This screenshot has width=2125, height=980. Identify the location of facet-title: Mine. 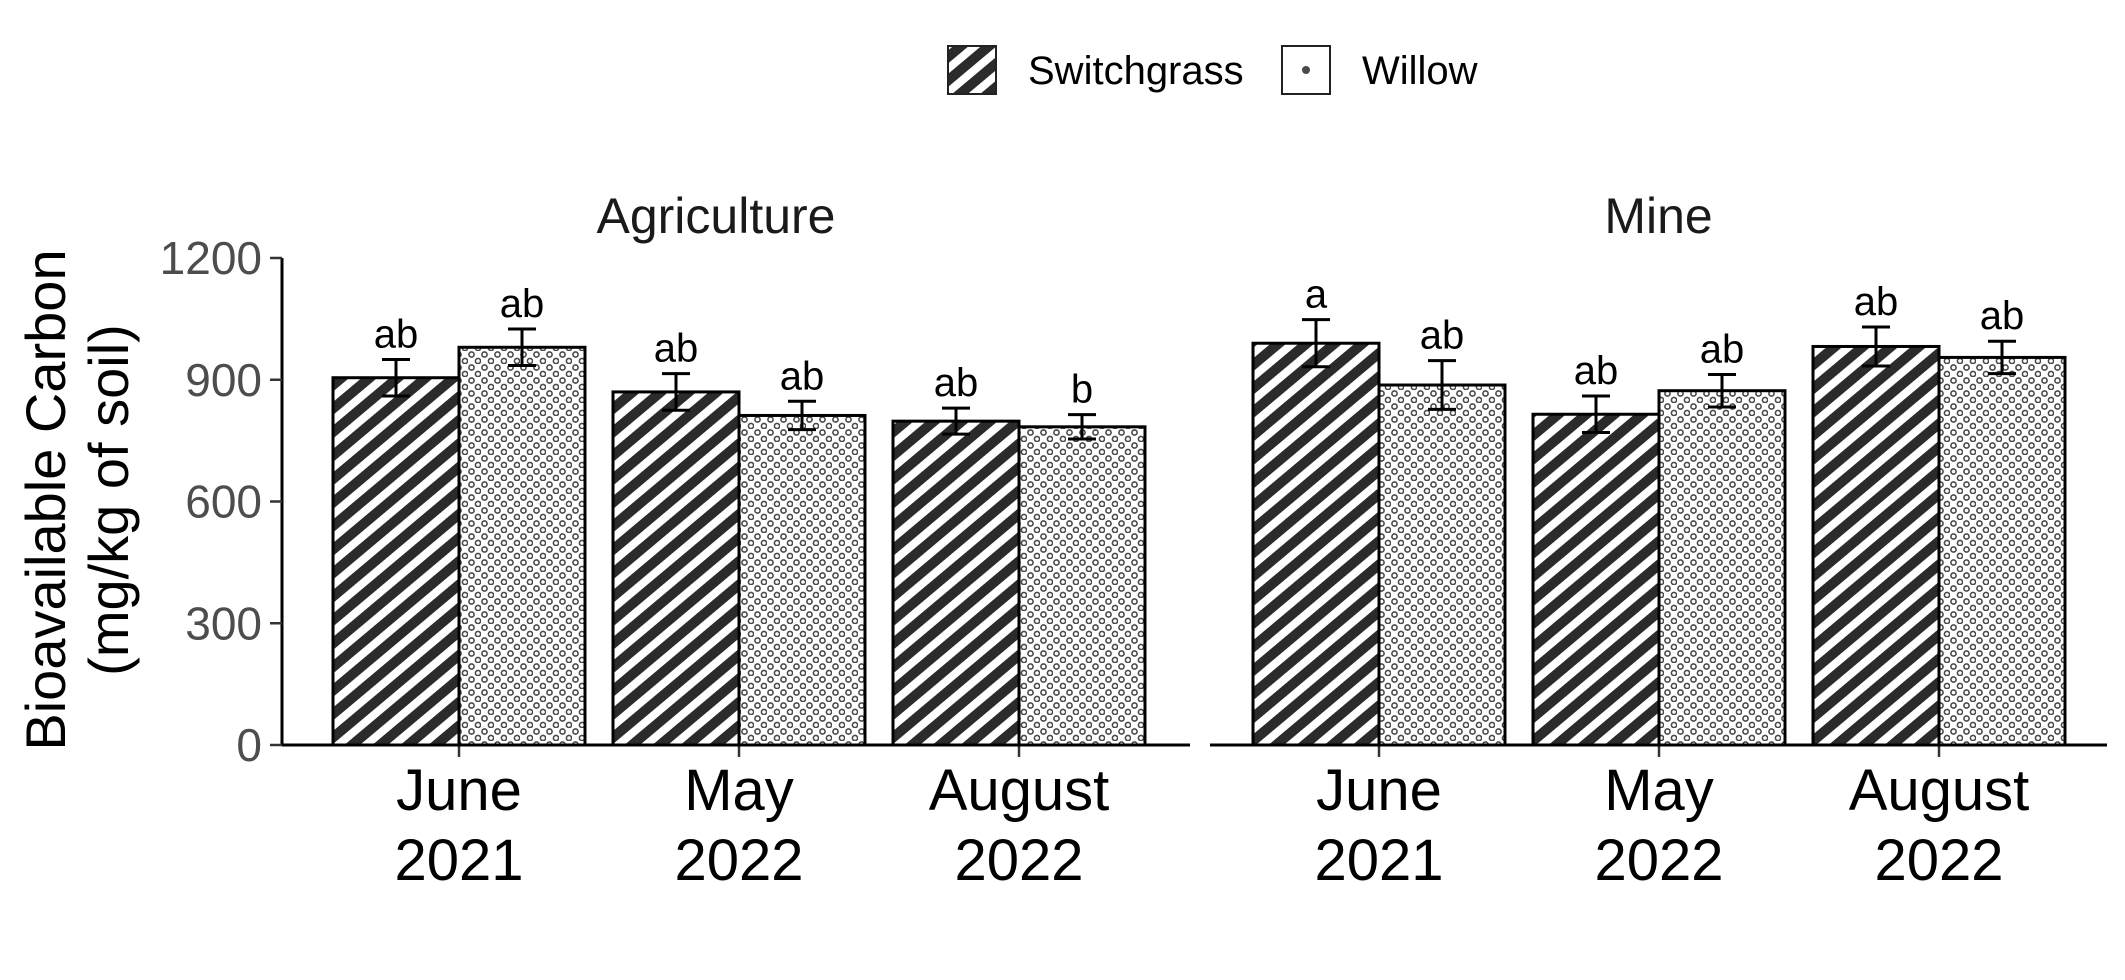
(1658, 216).